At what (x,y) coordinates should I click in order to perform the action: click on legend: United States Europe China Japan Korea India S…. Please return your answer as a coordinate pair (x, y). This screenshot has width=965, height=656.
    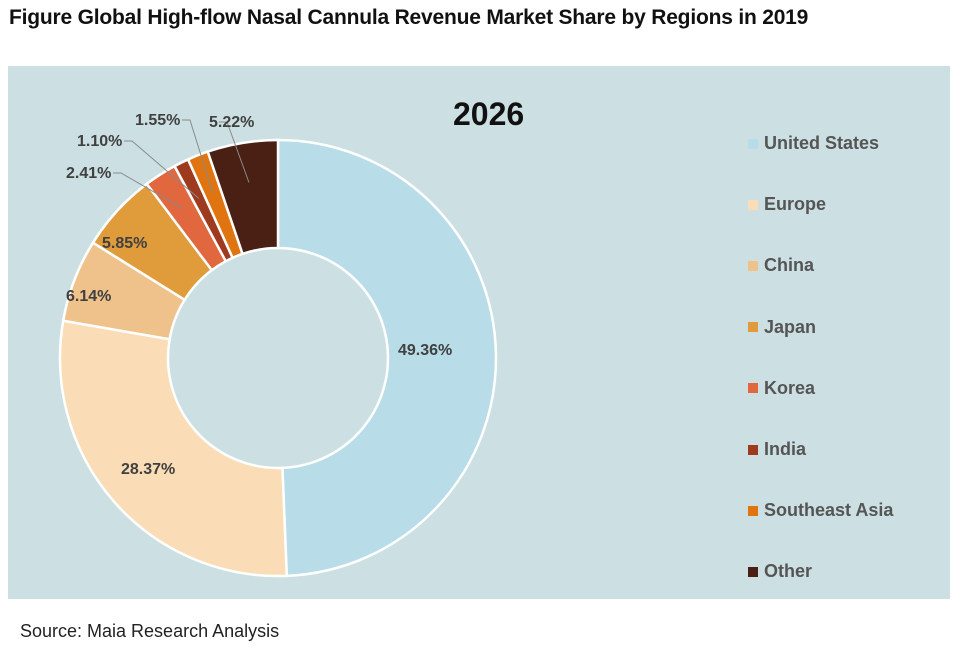
    Looking at the image, I should click on (820, 358).